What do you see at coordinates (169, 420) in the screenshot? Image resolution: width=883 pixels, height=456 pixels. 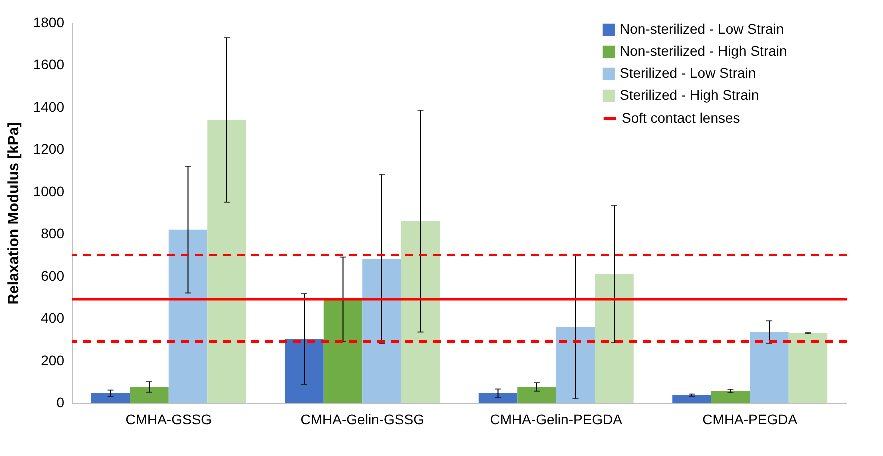 I see `x-tick-label: CMHA-GSSG` at bounding box center [169, 420].